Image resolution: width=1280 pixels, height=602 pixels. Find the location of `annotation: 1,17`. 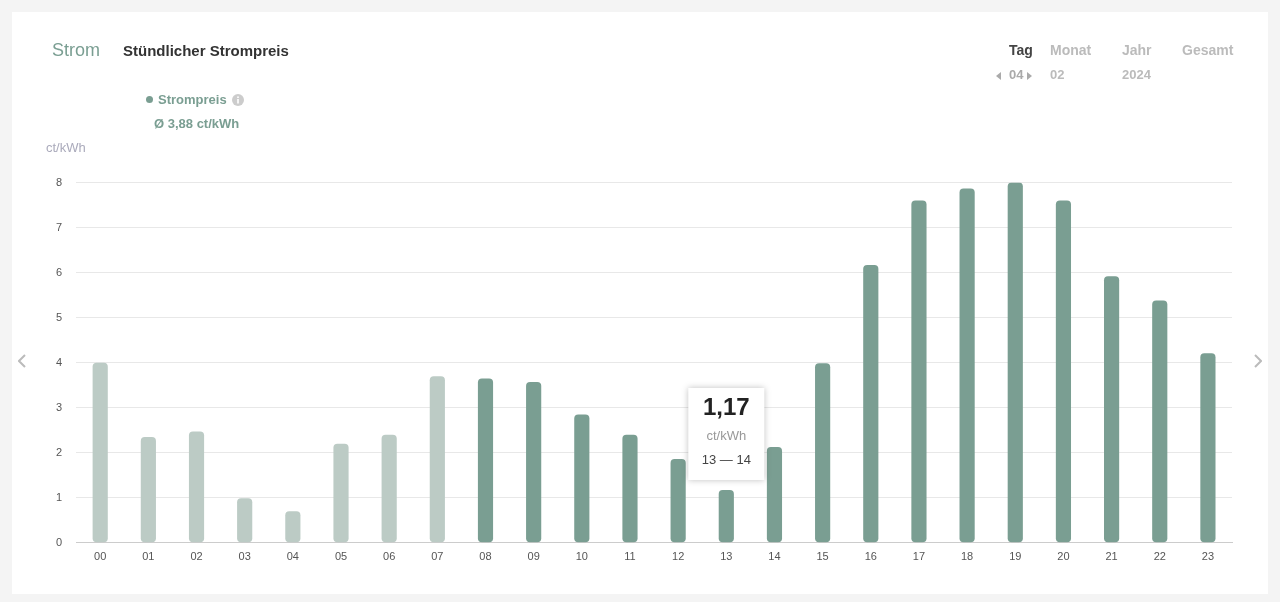

annotation: 1,17 is located at coordinates (726, 406).